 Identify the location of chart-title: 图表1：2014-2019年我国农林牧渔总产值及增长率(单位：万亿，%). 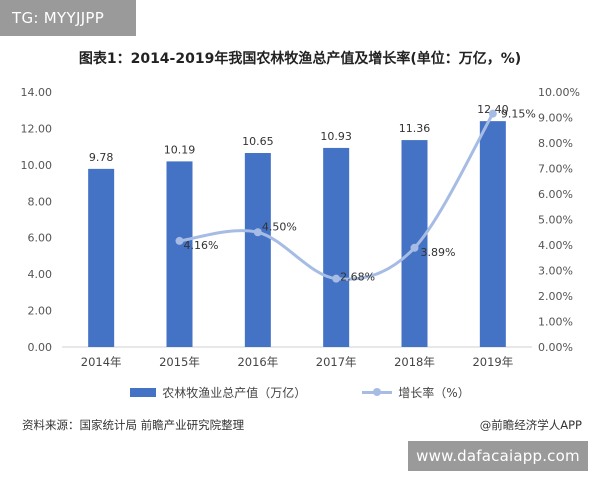
(300, 59).